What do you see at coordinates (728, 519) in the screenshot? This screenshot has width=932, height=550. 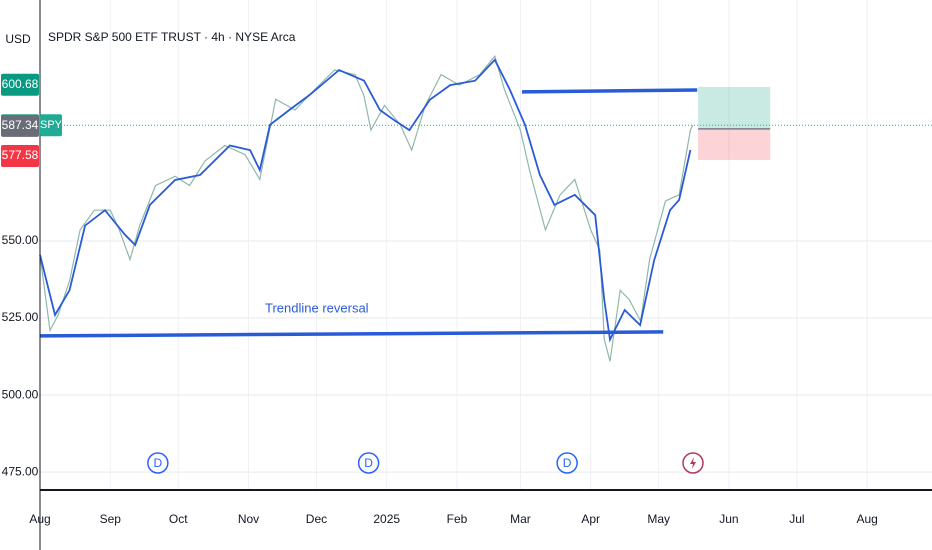 I see `x-tick-label: Jun` at bounding box center [728, 519].